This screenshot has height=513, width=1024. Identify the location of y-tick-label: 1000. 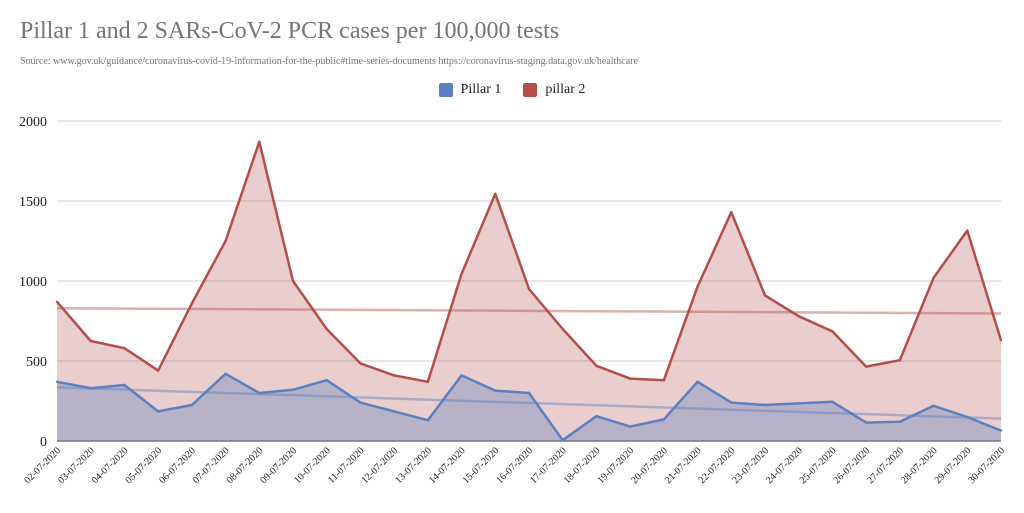
(33, 282).